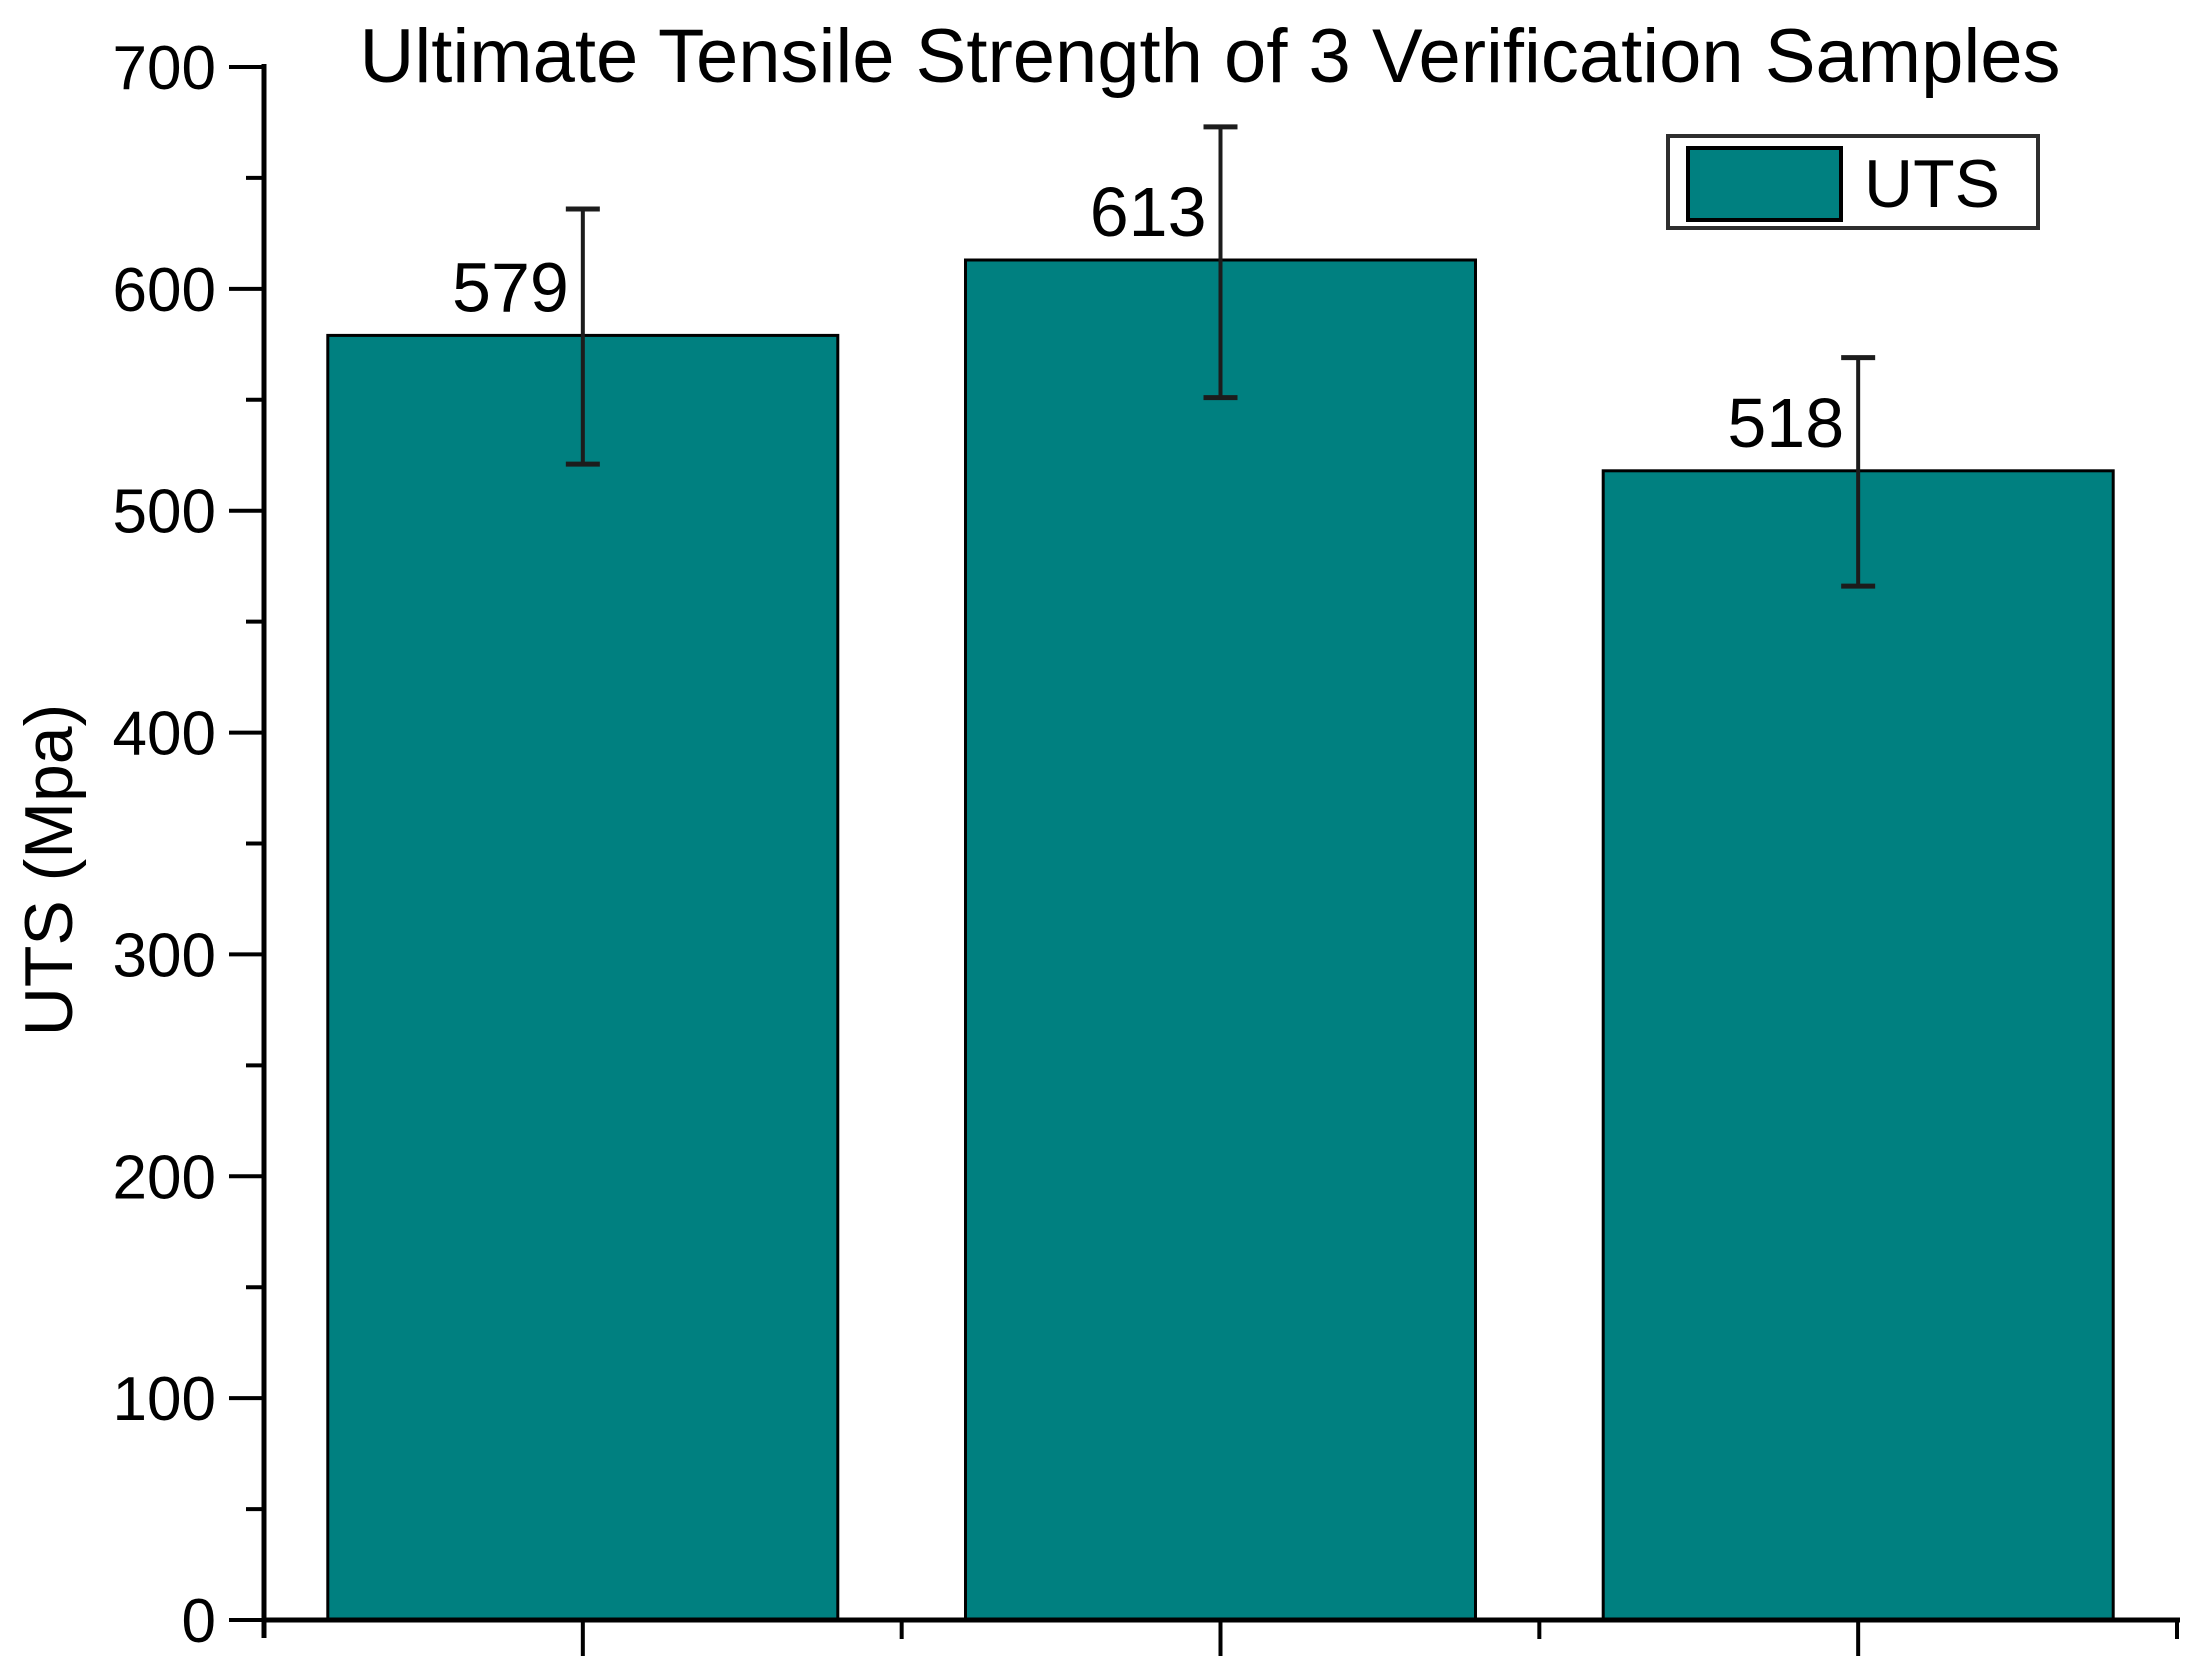  What do you see at coordinates (1785, 423) in the screenshot?
I see `bar-value-label: 518` at bounding box center [1785, 423].